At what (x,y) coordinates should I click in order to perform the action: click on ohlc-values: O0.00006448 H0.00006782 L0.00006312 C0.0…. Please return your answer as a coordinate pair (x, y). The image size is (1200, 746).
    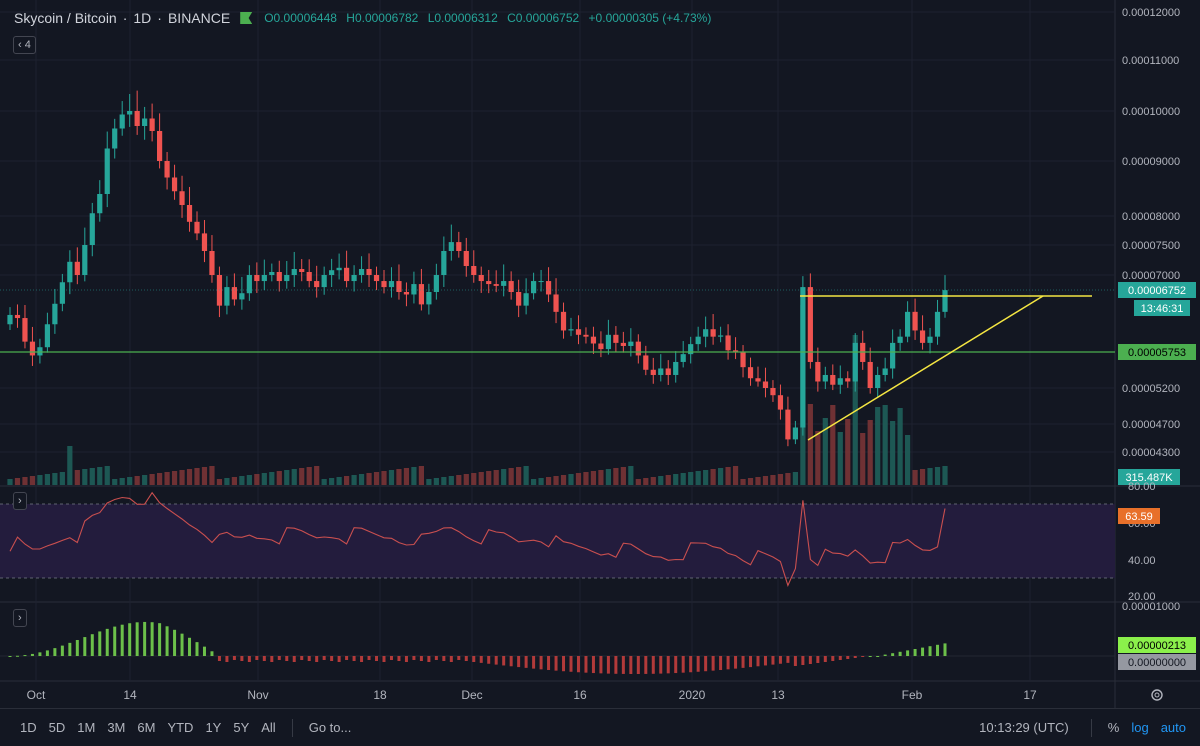
    Looking at the image, I should click on (490, 18).